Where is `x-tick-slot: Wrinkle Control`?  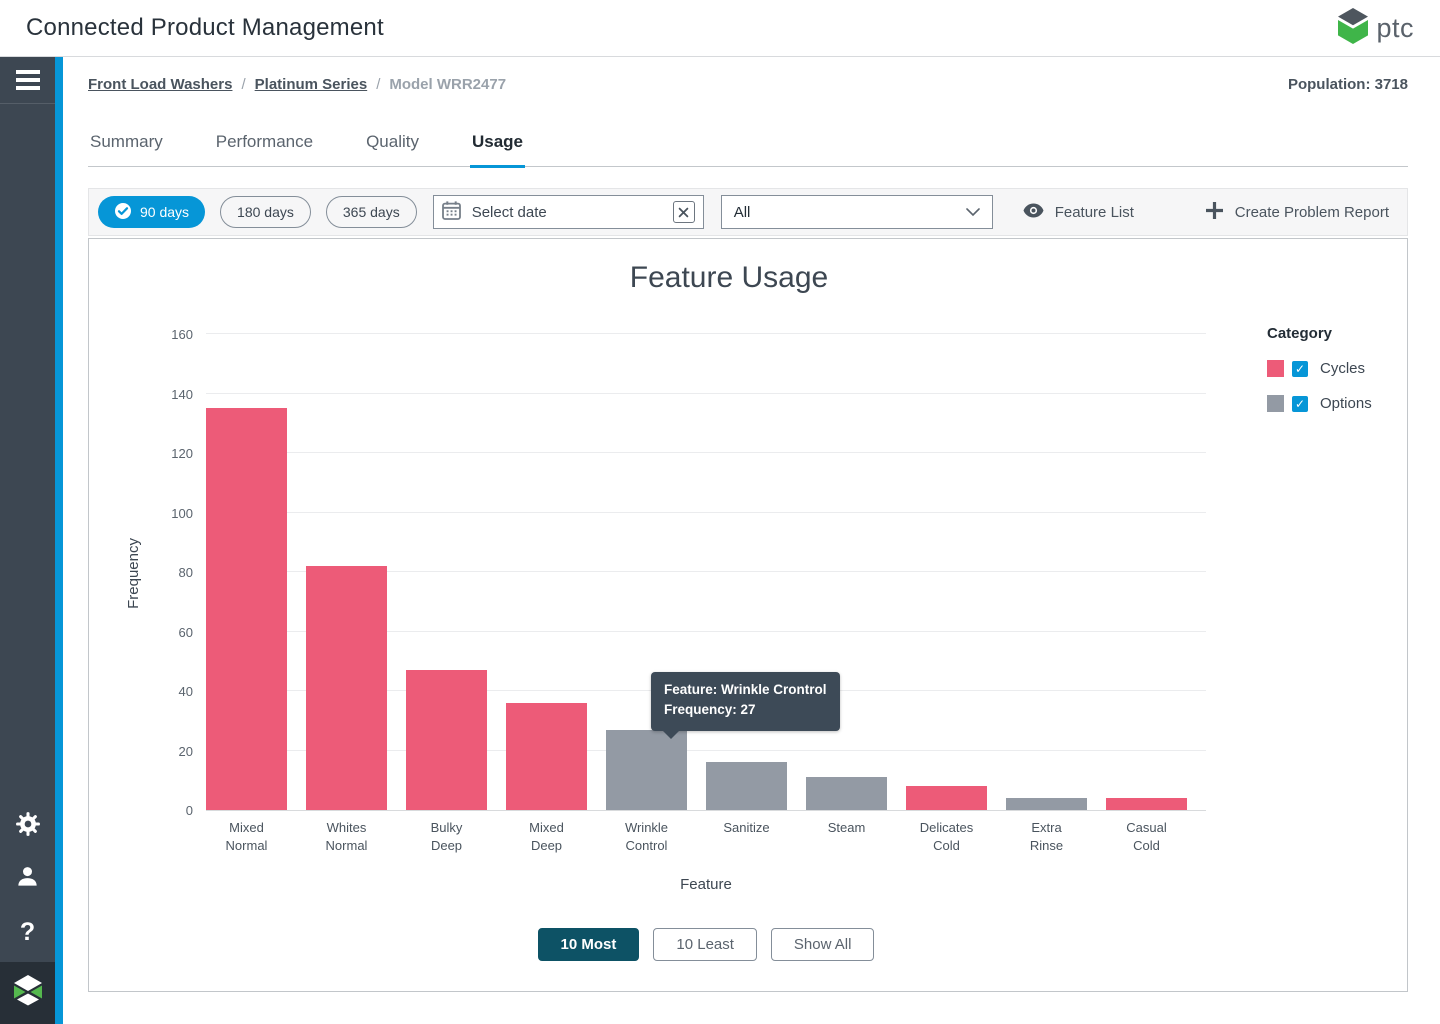 x-tick-slot: Wrinkle Control is located at coordinates (656, 836).